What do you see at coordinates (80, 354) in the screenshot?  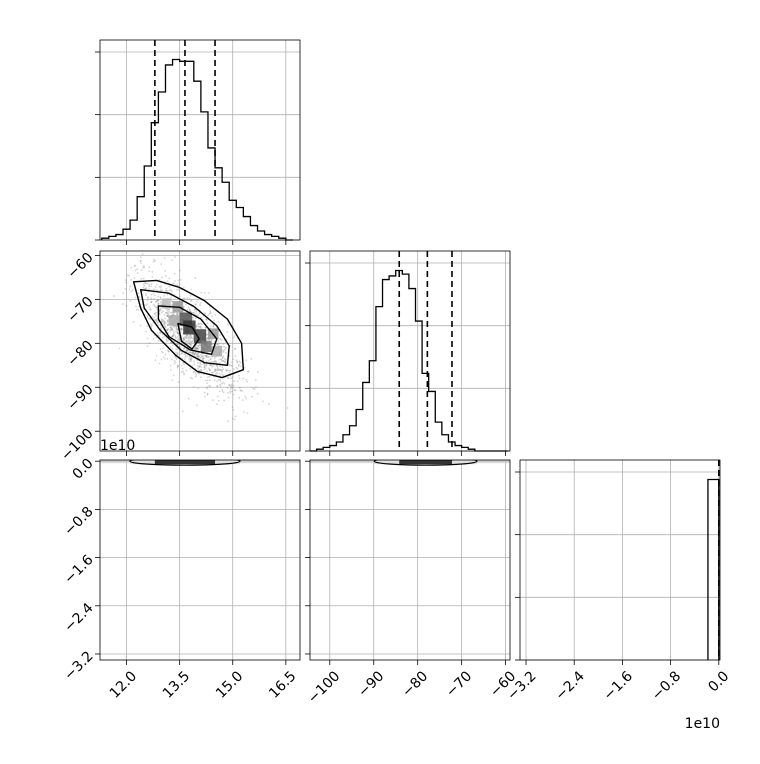 I see `pair-01-yaxis-tick-label: −80` at bounding box center [80, 354].